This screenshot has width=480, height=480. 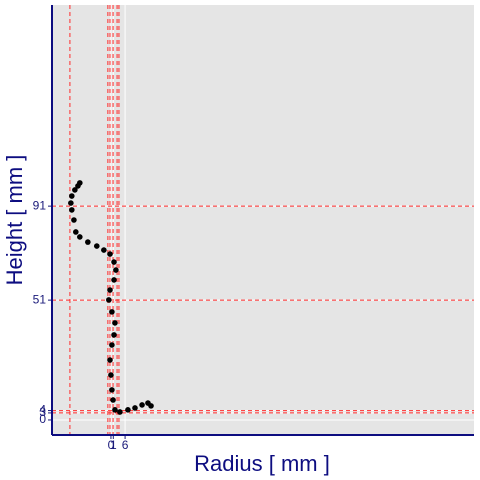 I want to click on y-axis-title: Height [ mm ], so click(x=14, y=220).